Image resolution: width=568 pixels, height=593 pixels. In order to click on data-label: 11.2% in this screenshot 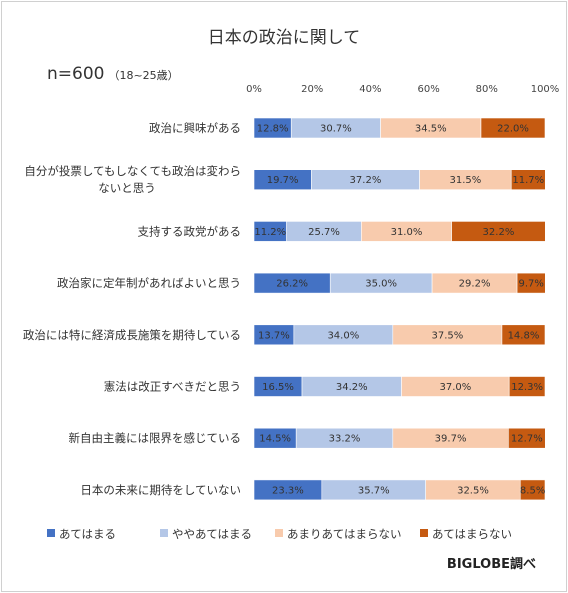, I will do `click(270, 232)`.